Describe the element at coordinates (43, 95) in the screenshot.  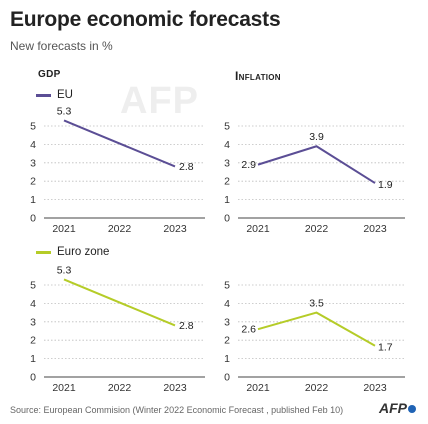
I see `legend-eu-swatch` at that location.